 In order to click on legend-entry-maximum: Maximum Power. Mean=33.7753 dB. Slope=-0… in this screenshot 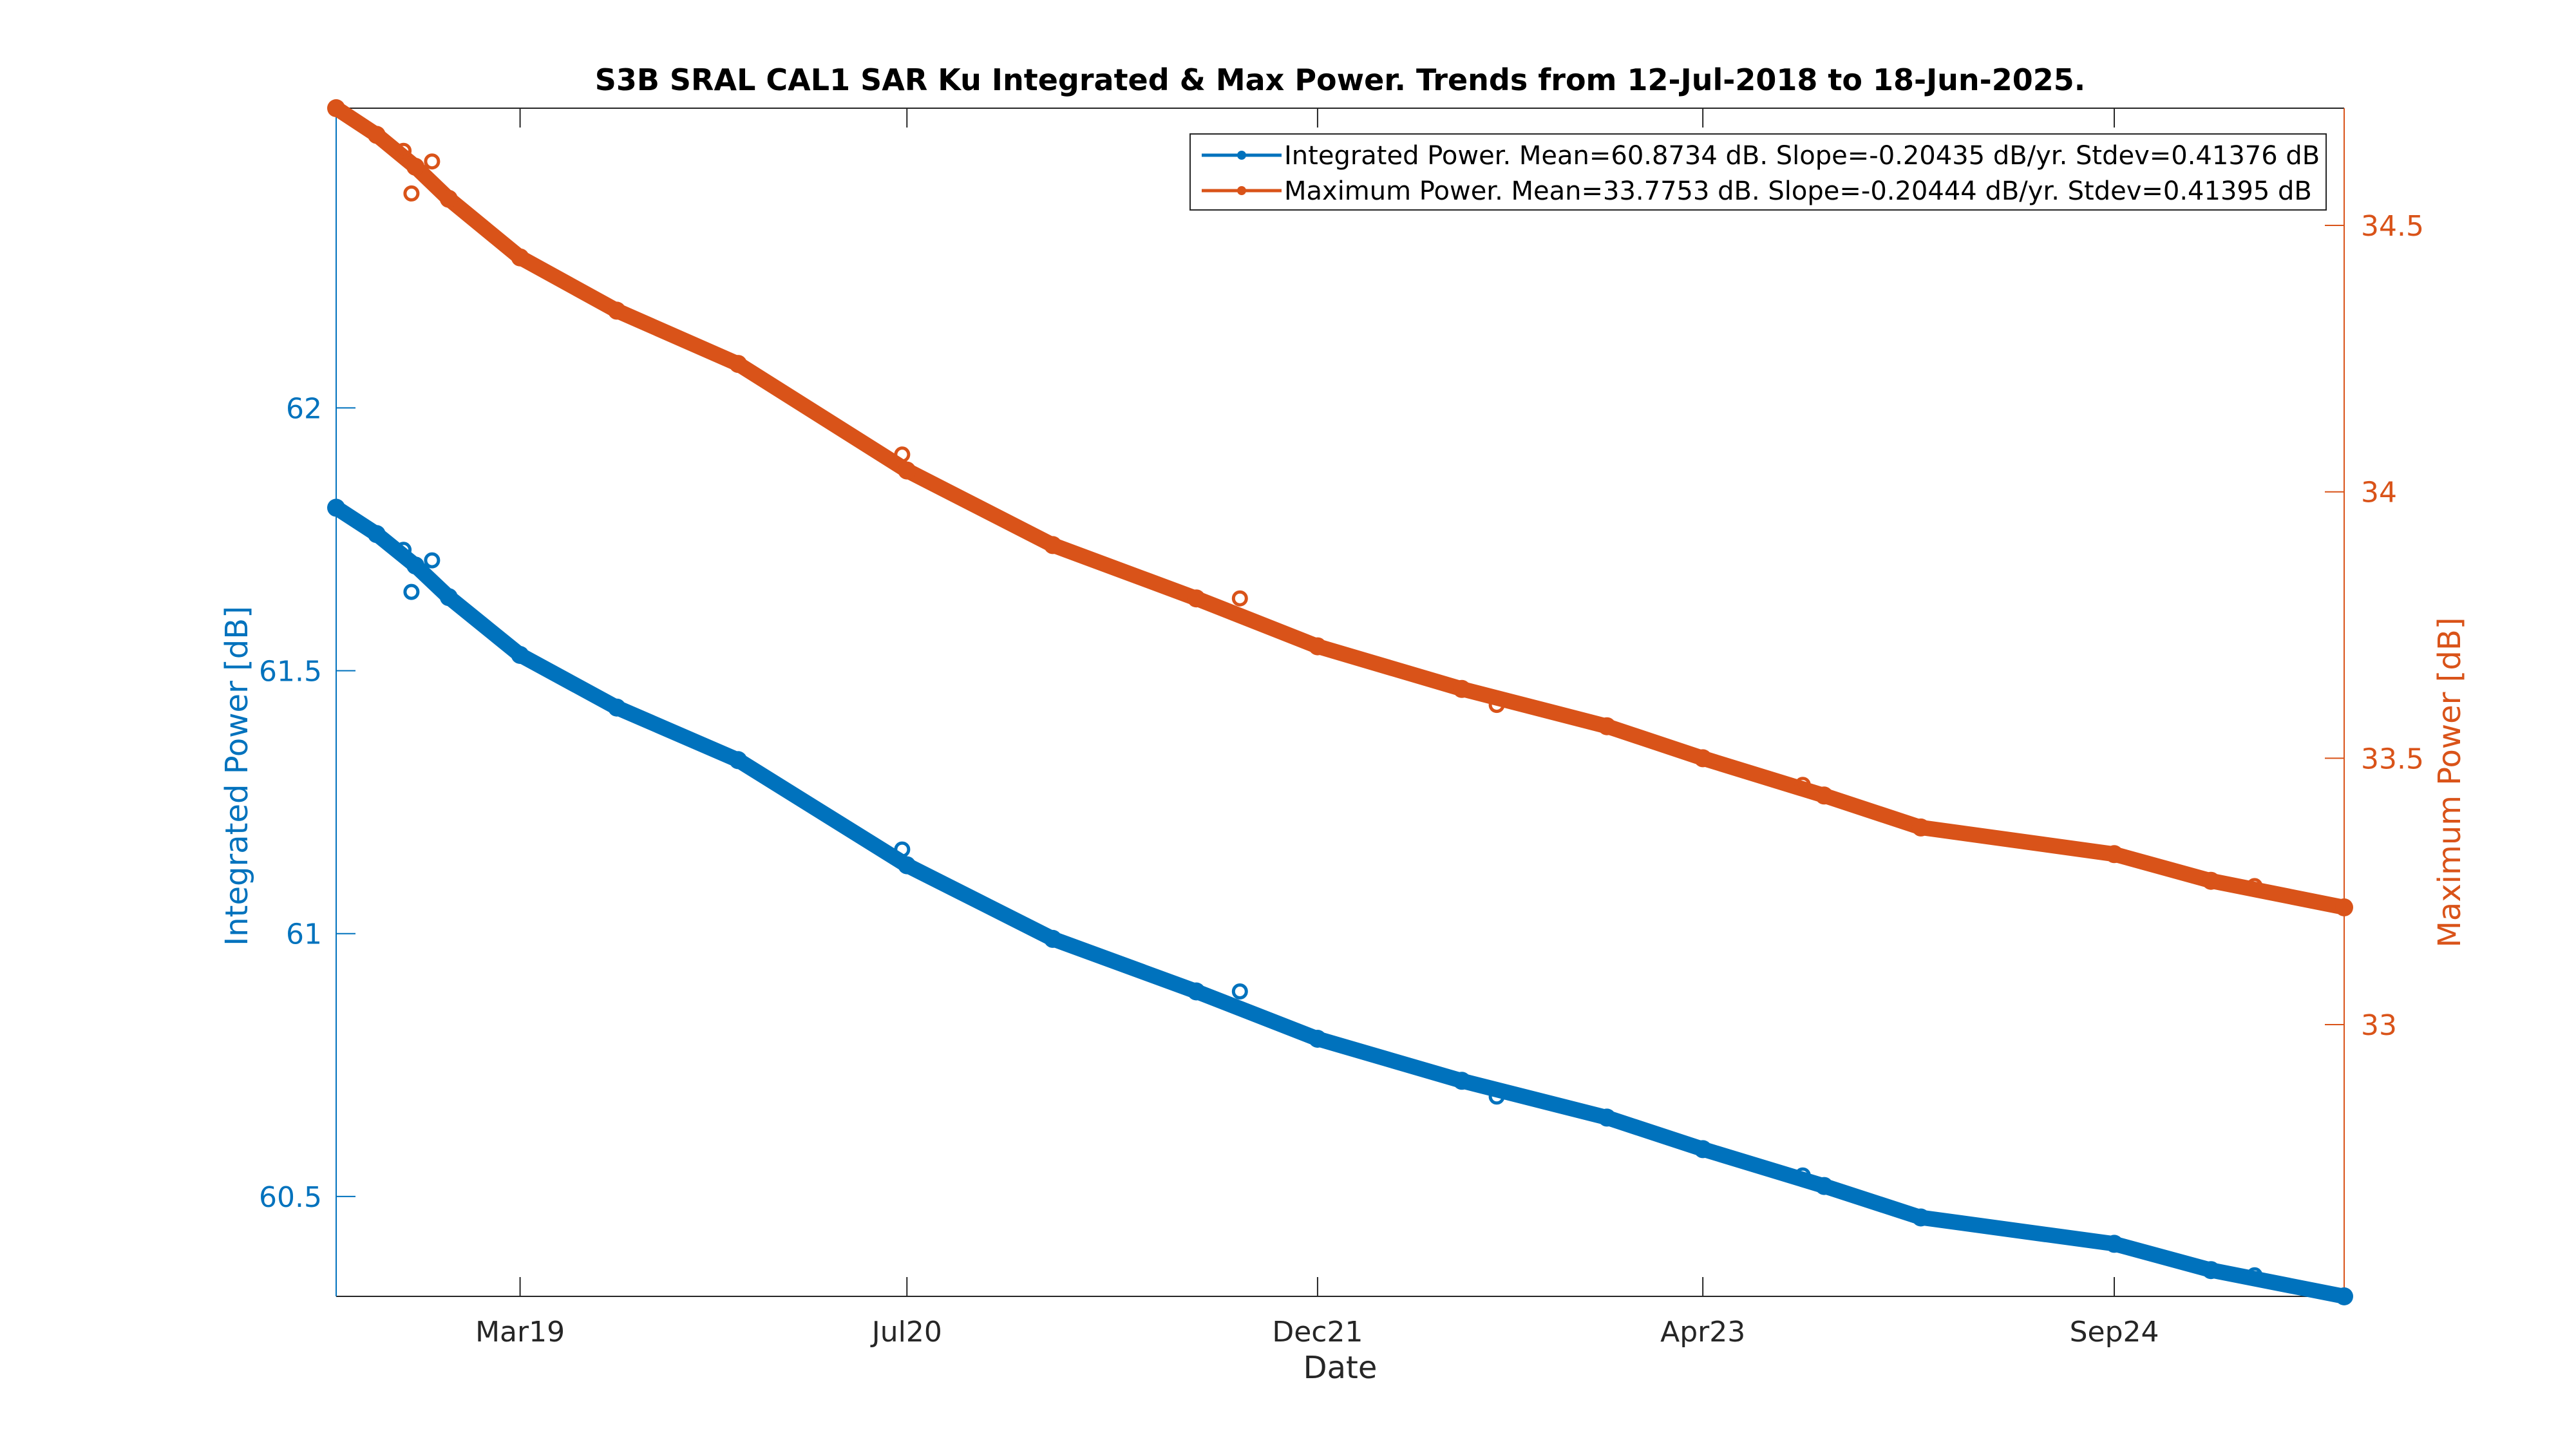, I will do `click(1798, 191)`.